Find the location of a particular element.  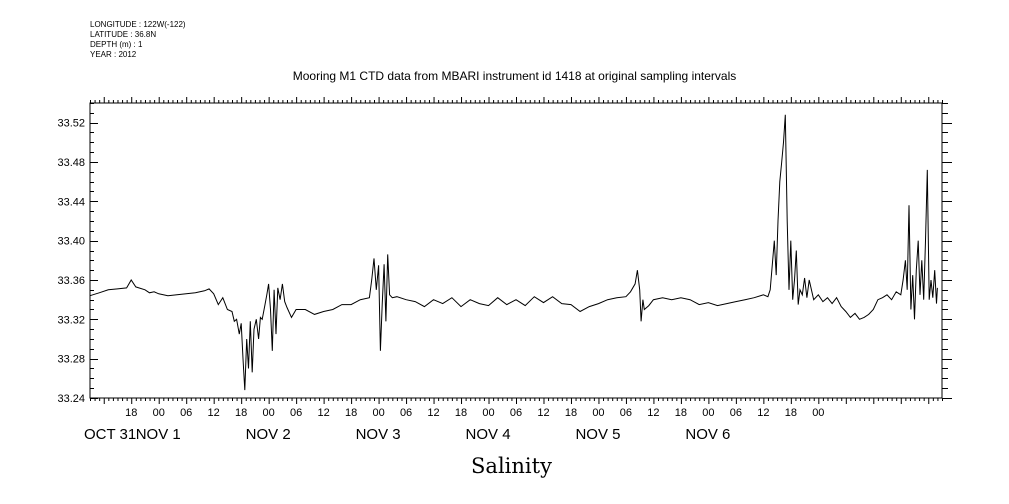

y-tick-label: 33.24 is located at coordinates (71, 399).